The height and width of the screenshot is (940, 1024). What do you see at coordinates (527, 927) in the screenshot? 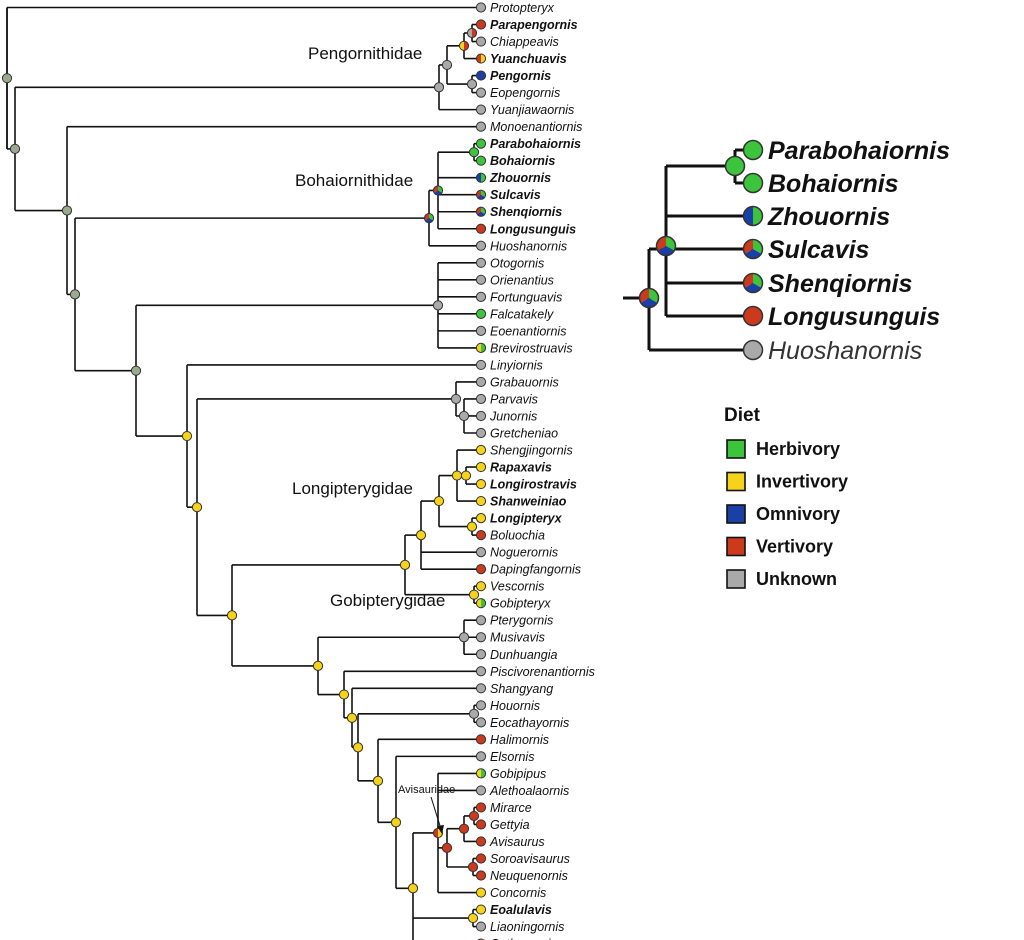
I see `taxon-label: Liaoningornis` at bounding box center [527, 927].